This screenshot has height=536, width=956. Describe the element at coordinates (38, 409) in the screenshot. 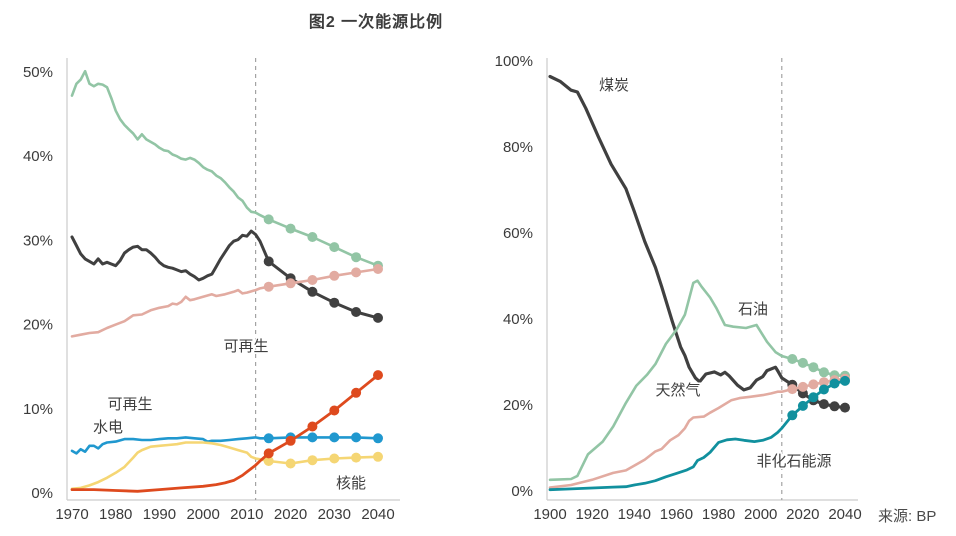

I see `y-tick-label: 10%` at that location.